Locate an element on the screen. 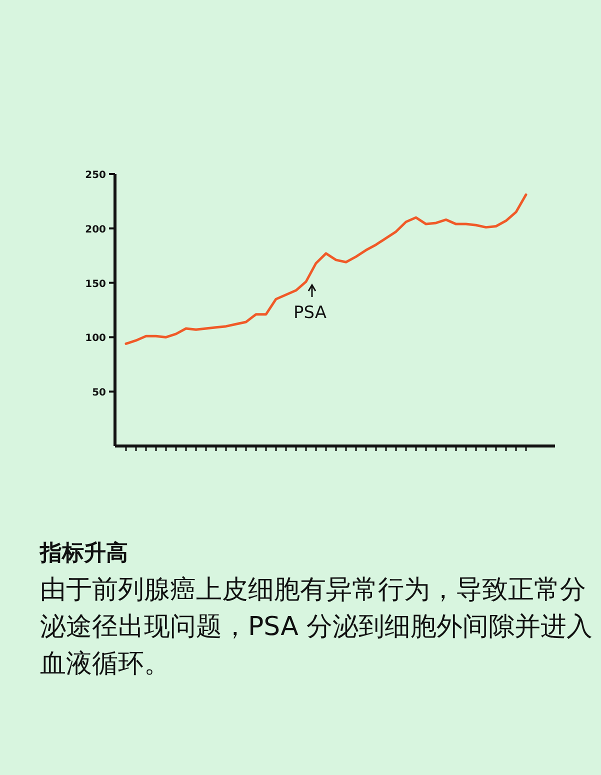  annotation: PSA is located at coordinates (310, 313).